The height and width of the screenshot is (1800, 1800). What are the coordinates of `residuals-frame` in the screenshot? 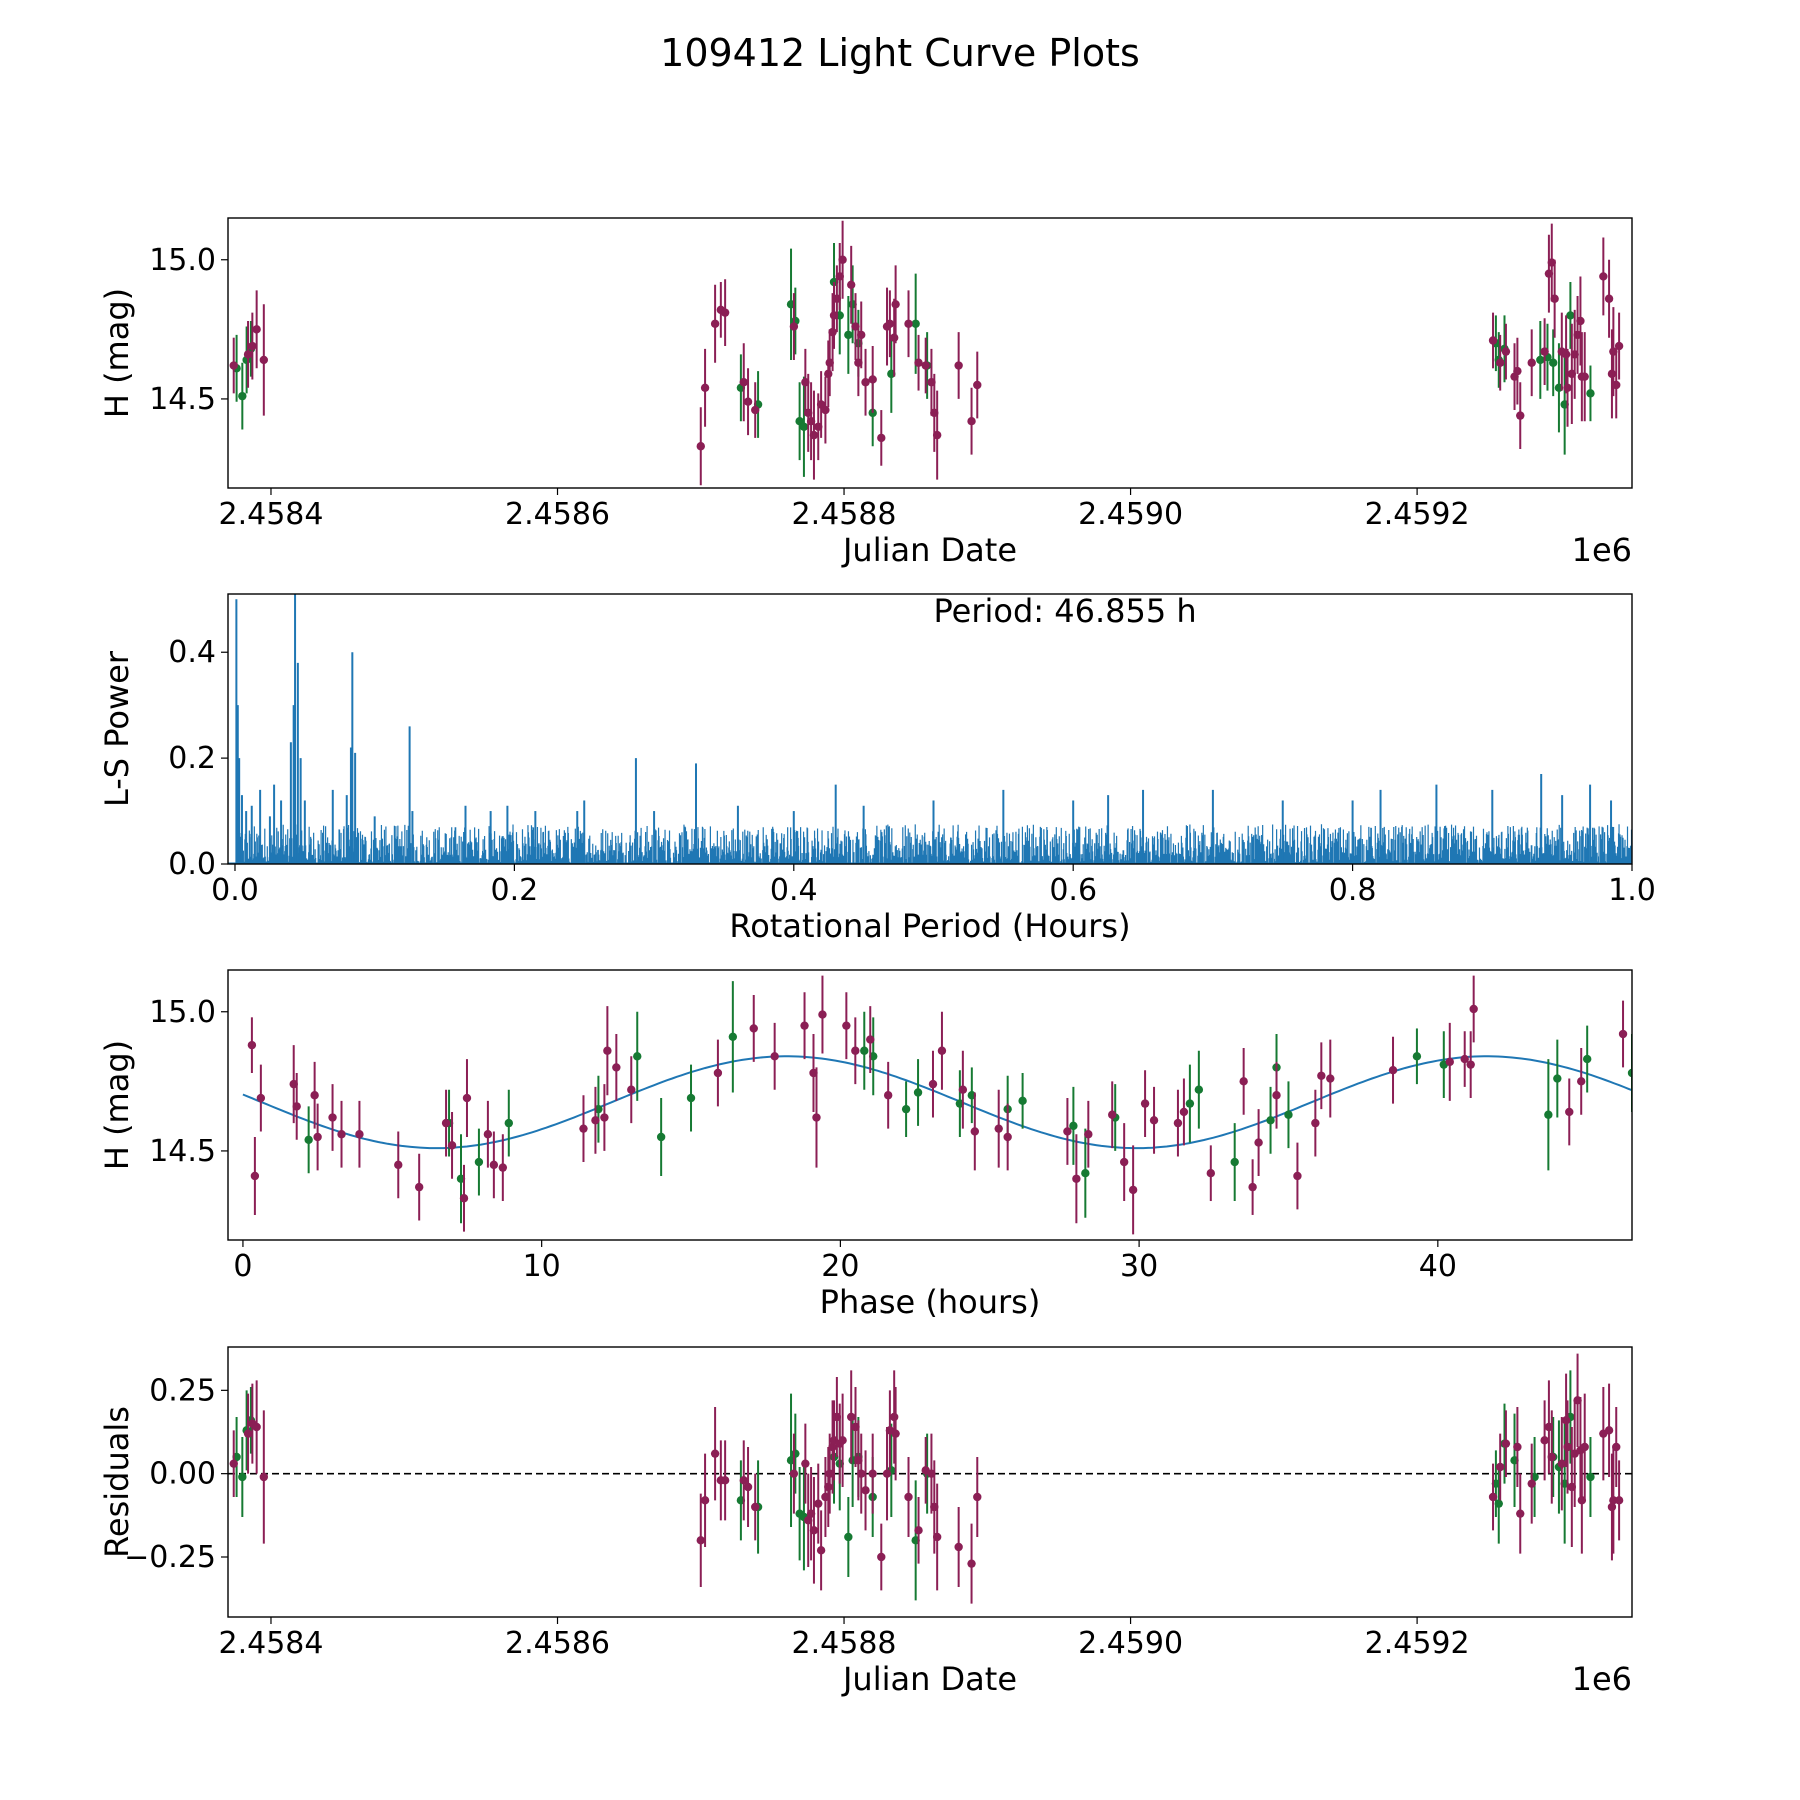 It's located at (930, 1482).